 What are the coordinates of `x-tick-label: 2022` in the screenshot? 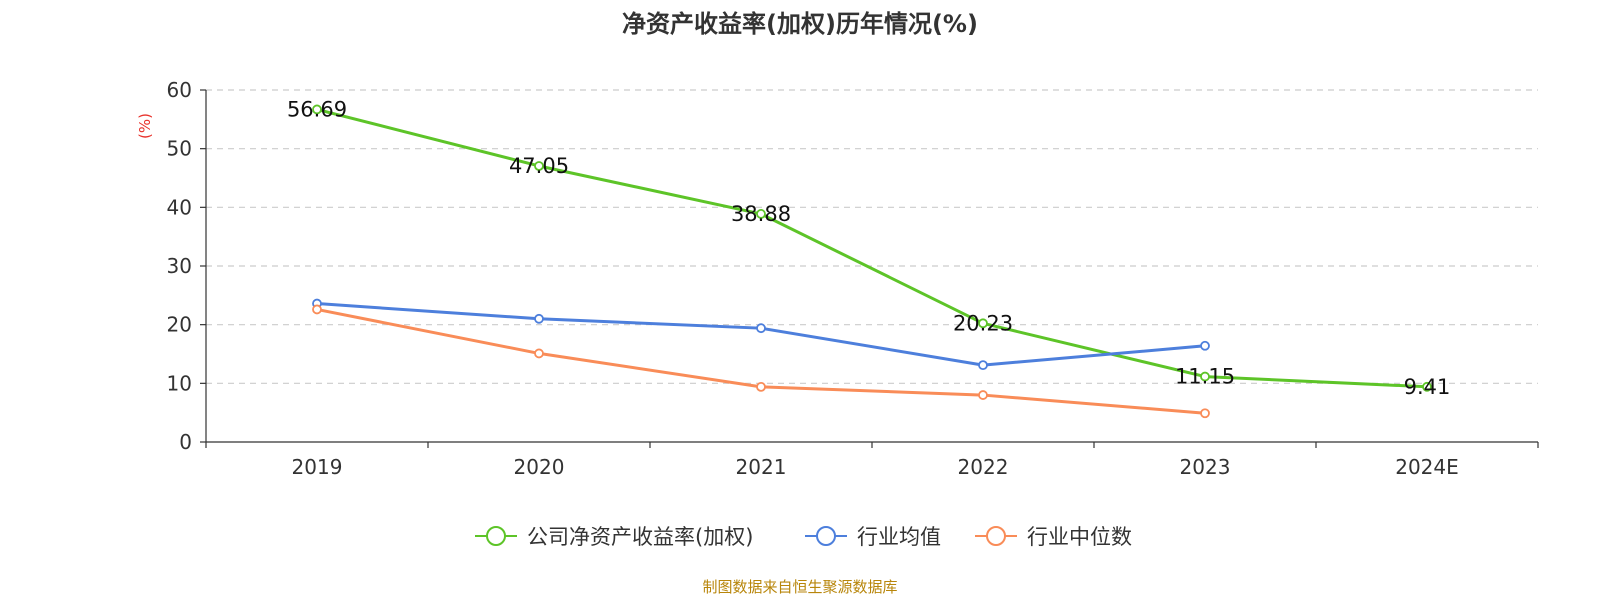 It's located at (983, 467).